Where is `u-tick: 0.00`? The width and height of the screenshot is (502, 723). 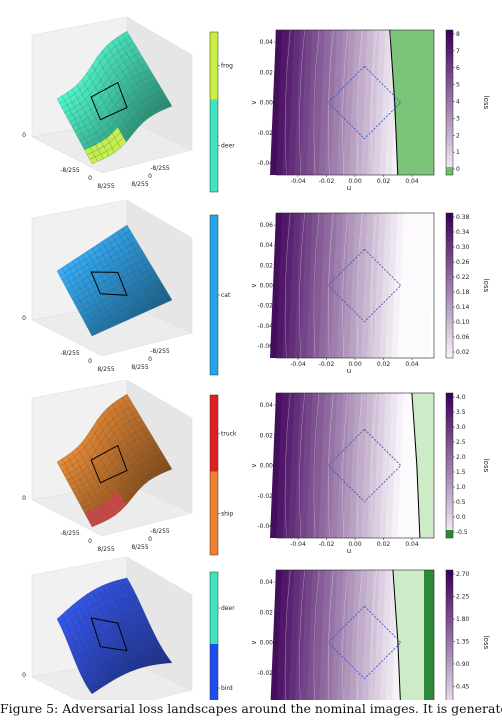 u-tick: 0.00 is located at coordinates (355, 364).